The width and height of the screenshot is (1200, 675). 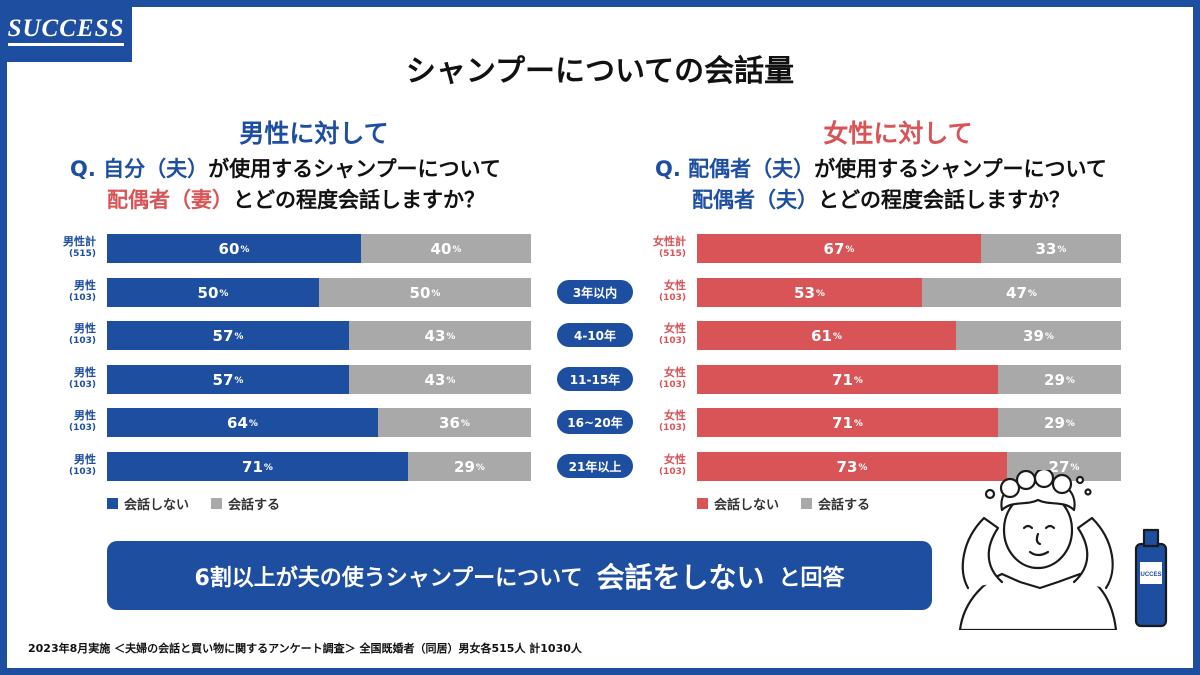 I want to click on bar-value-label: 53, so click(x=804, y=292).